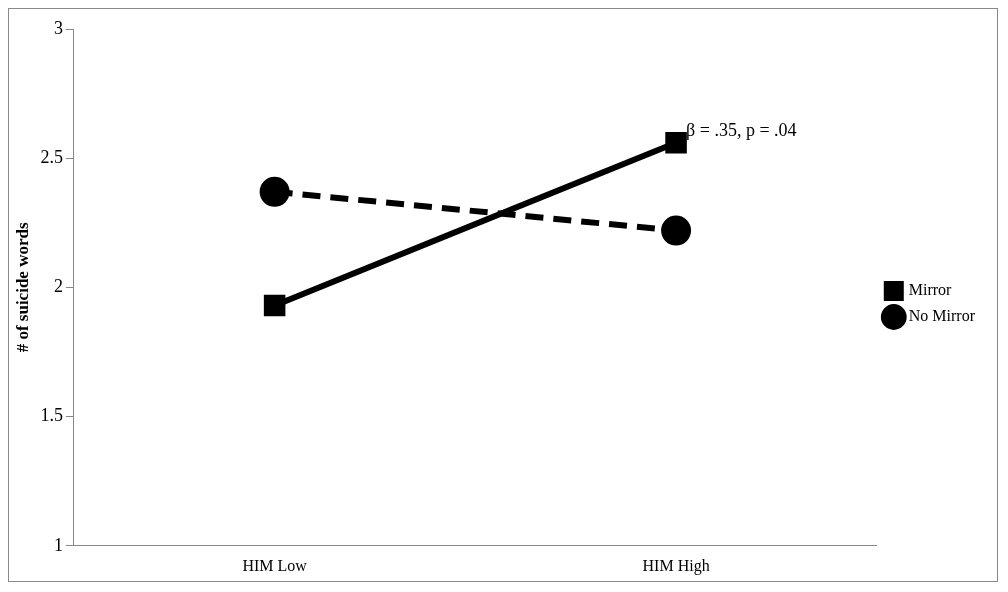 The image size is (1008, 592). What do you see at coordinates (676, 565) in the screenshot?
I see `x-tick-label: HIM High` at bounding box center [676, 565].